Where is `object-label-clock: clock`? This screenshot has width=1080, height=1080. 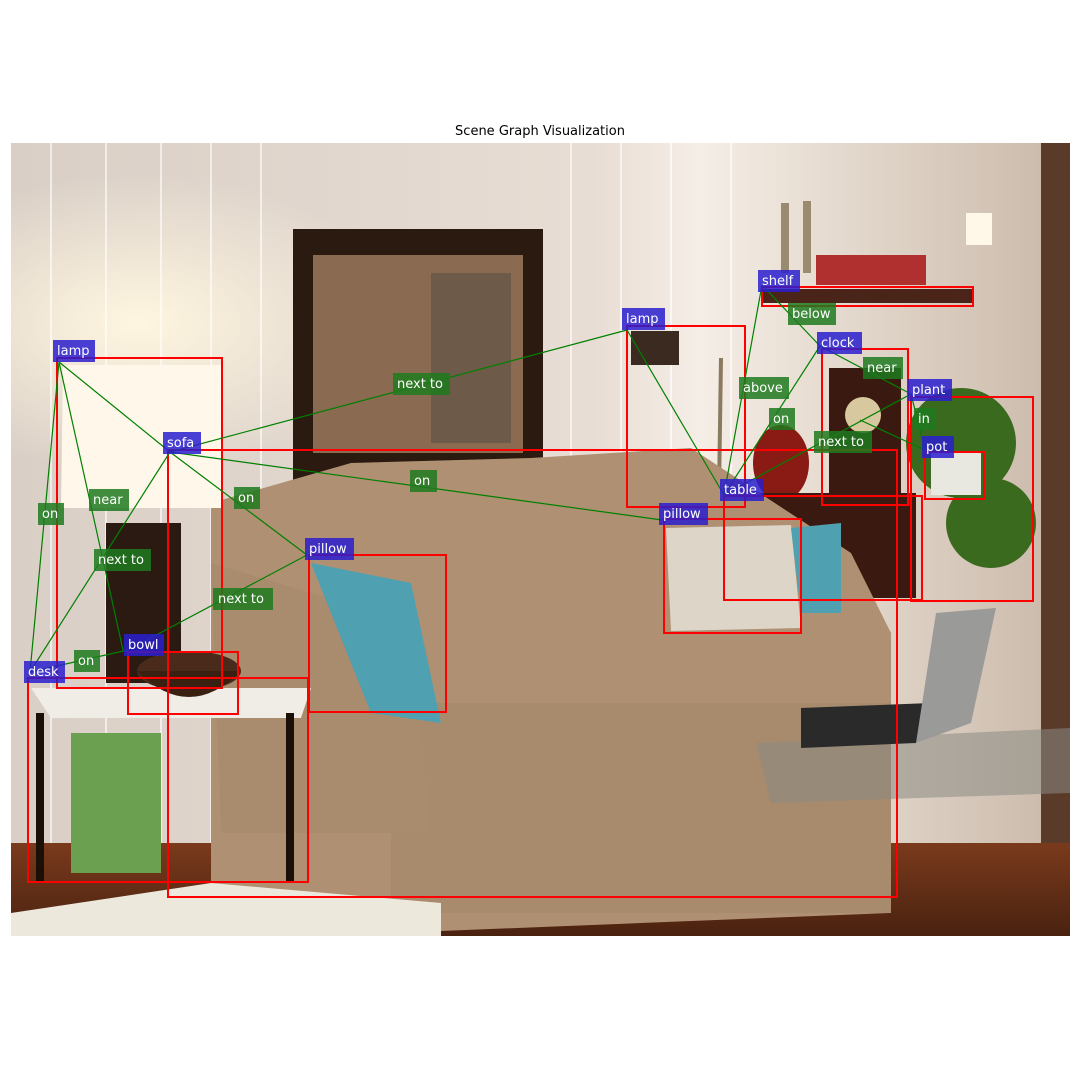 object-label-clock: clock is located at coordinates (839, 343).